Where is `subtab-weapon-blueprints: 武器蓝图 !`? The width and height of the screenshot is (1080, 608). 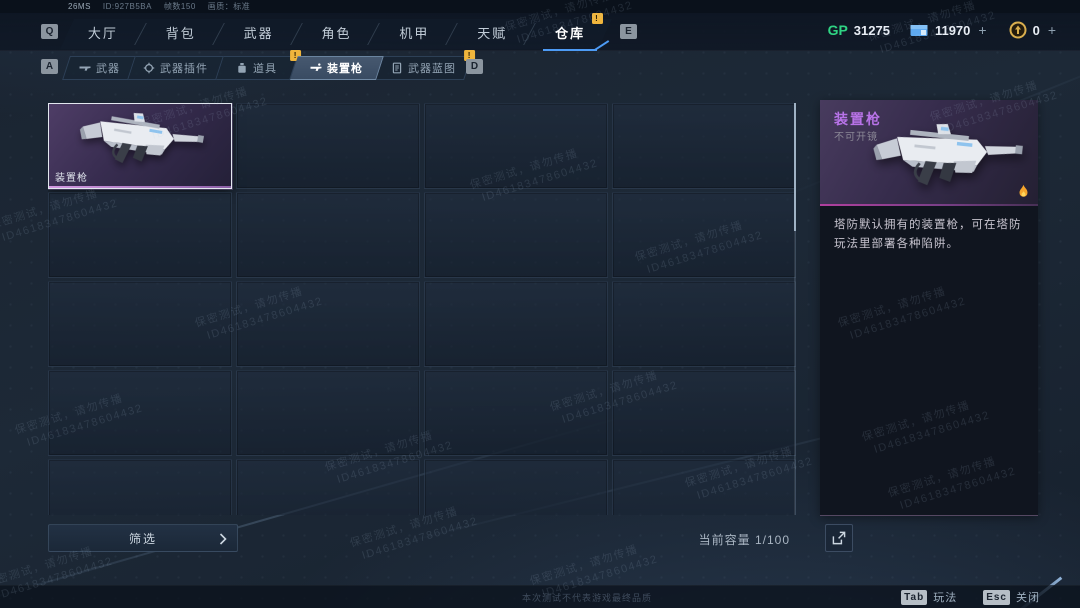
subtab-weapon-blueprints: 武器蓝图 ! is located at coordinates (426, 65).